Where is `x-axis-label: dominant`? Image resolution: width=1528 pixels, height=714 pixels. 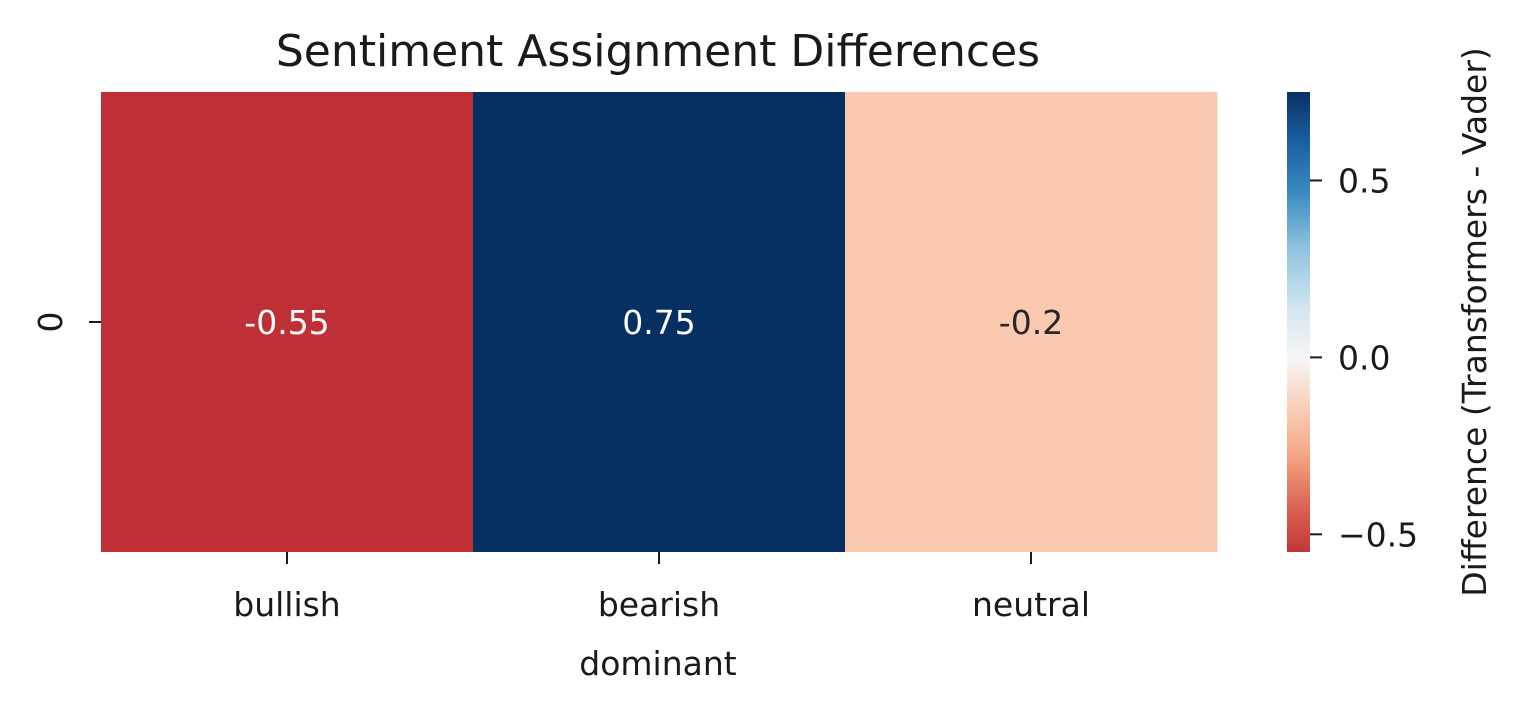
x-axis-label: dominant is located at coordinates (658, 663).